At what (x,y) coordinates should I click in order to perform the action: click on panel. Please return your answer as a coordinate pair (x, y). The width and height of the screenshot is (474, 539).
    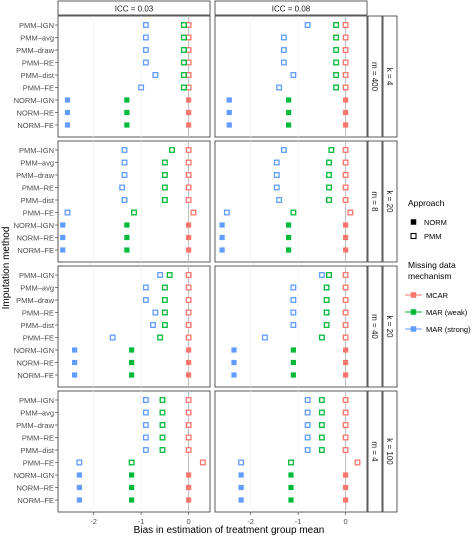
    Looking at the image, I should click on (291, 451).